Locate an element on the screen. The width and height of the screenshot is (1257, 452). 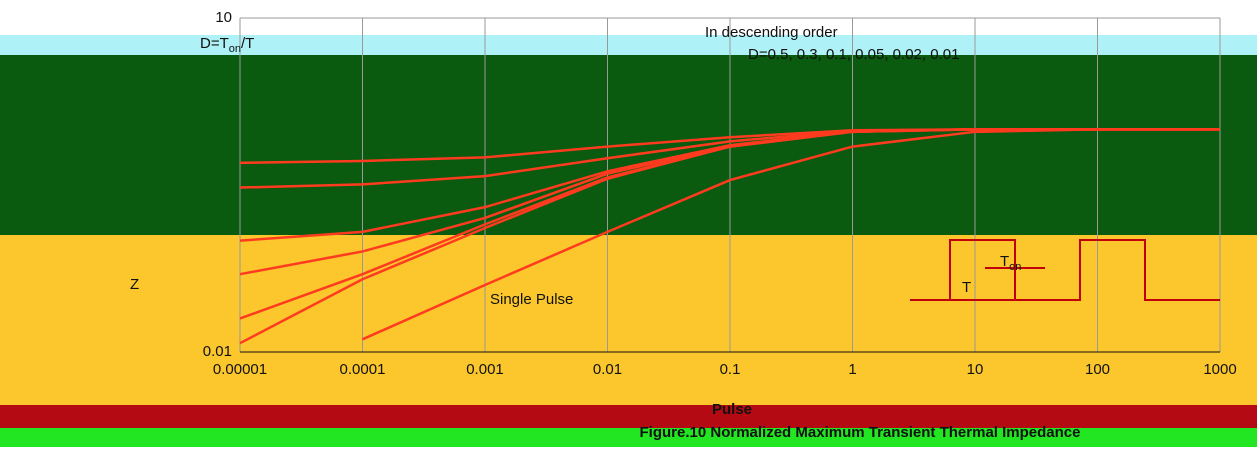
x-tick-label: 0.0001 is located at coordinates (363, 369).